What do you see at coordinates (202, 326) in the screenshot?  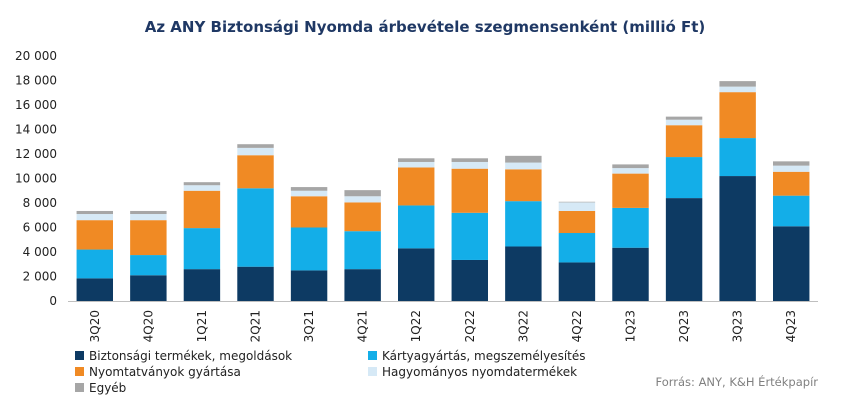 I see `x-tick-label: 1Q21` at bounding box center [202, 326].